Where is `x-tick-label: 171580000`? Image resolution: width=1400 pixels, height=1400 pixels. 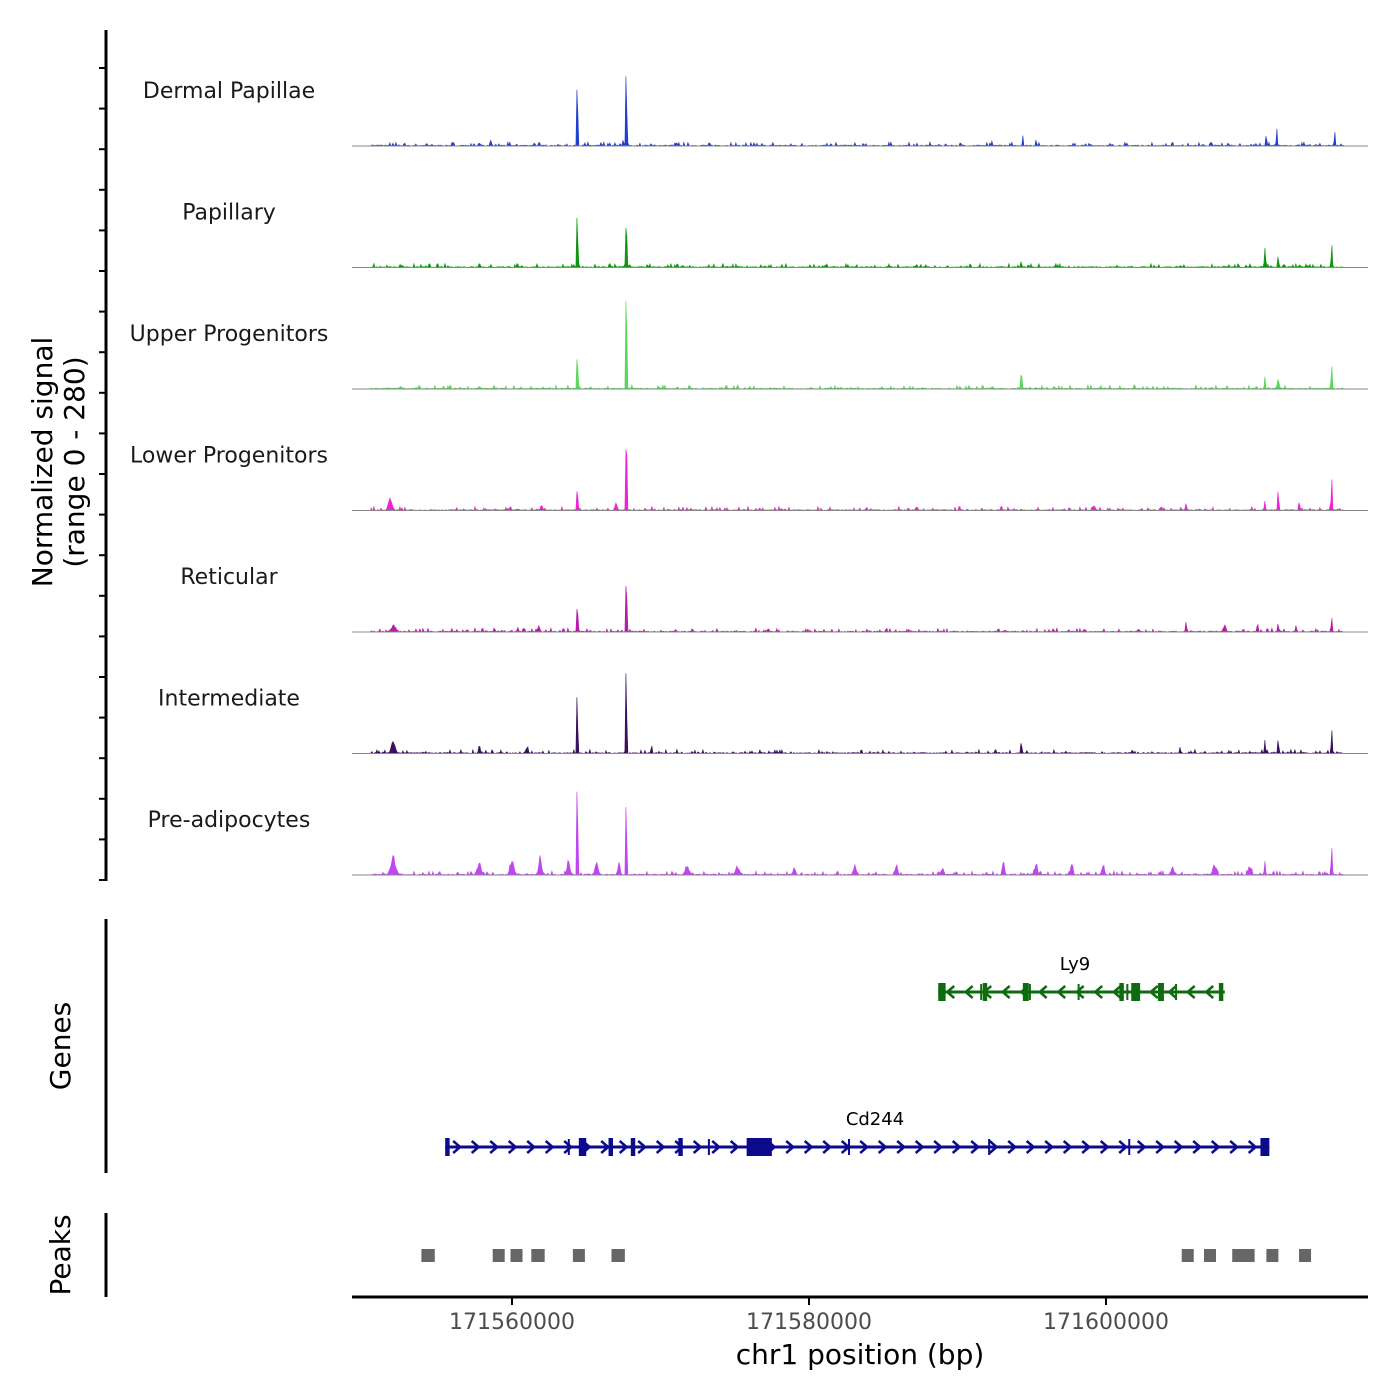 x-tick-label: 171580000 is located at coordinates (809, 1322).